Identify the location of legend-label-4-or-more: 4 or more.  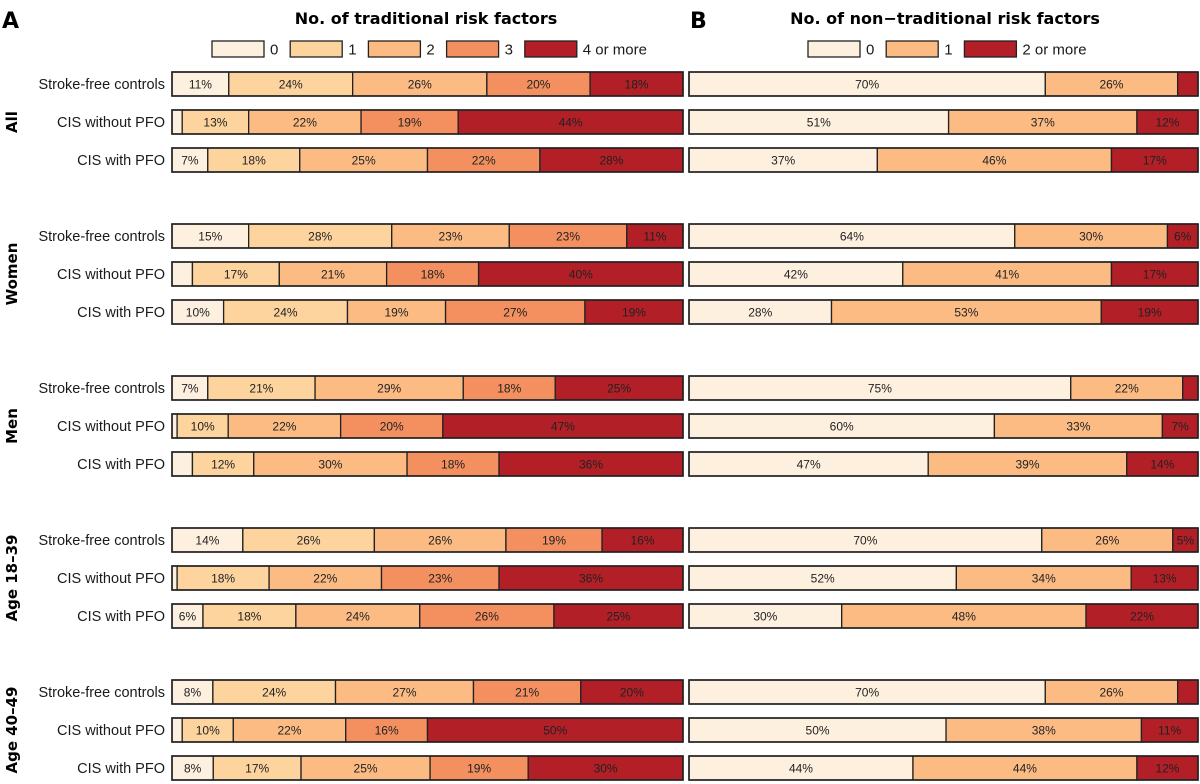
(615, 50).